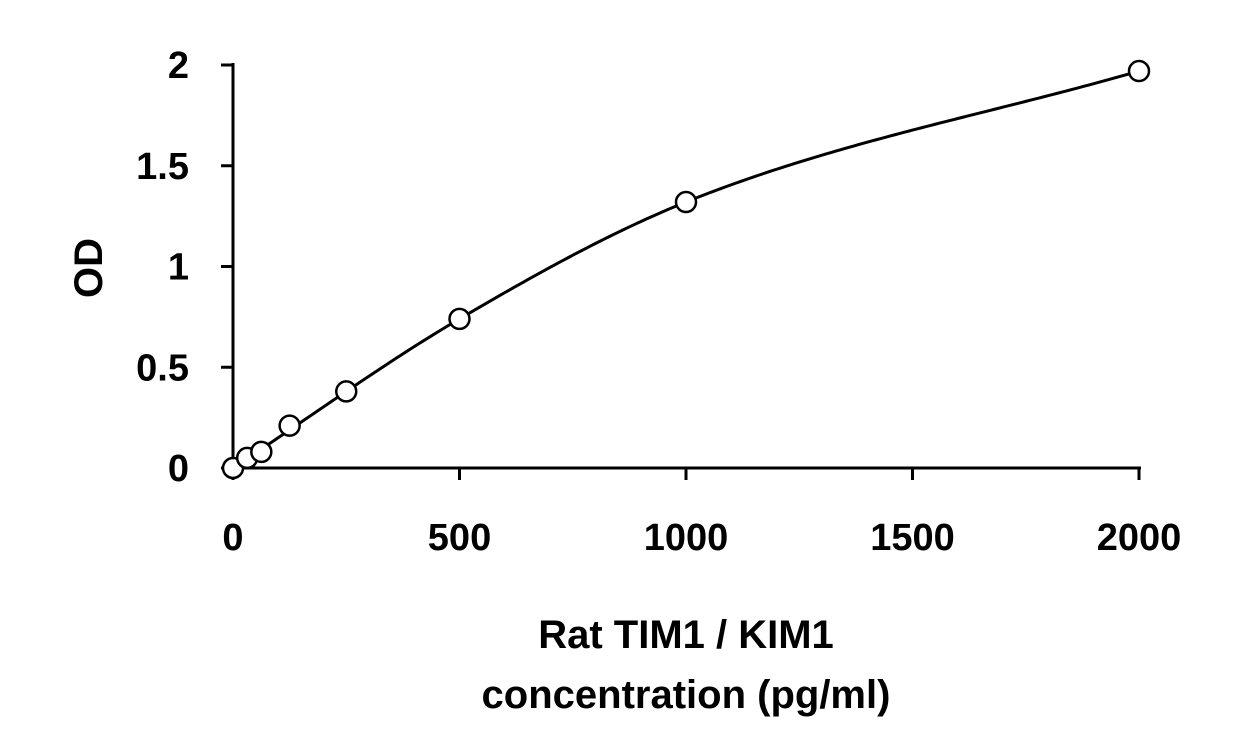 The width and height of the screenshot is (1245, 756). I want to click on x-tick-label: 1000, so click(686, 538).